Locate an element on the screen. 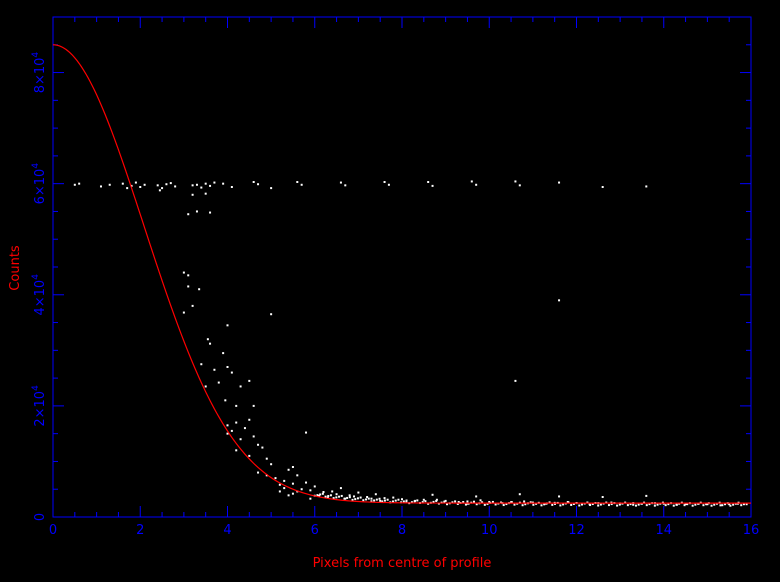 This screenshot has height=582, width=780. y-tick-label: 0 is located at coordinates (40, 517).